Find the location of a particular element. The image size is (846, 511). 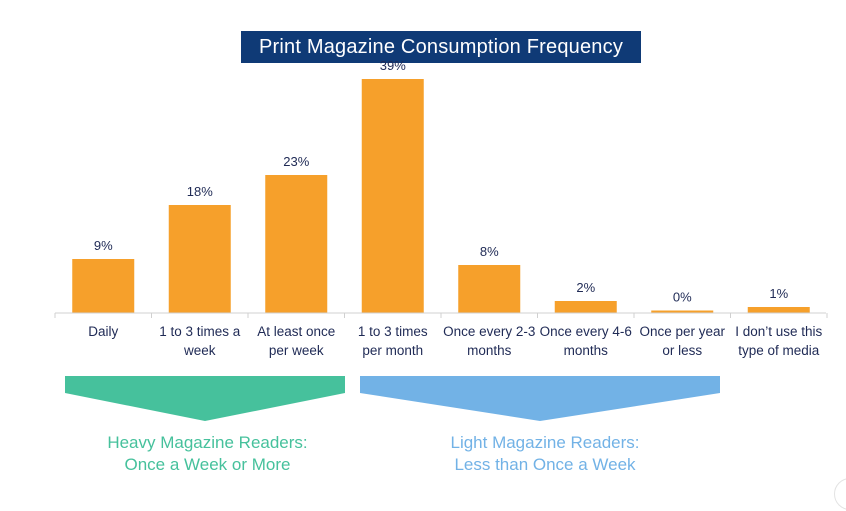

heavy-readers-bracket is located at coordinates (205, 398).